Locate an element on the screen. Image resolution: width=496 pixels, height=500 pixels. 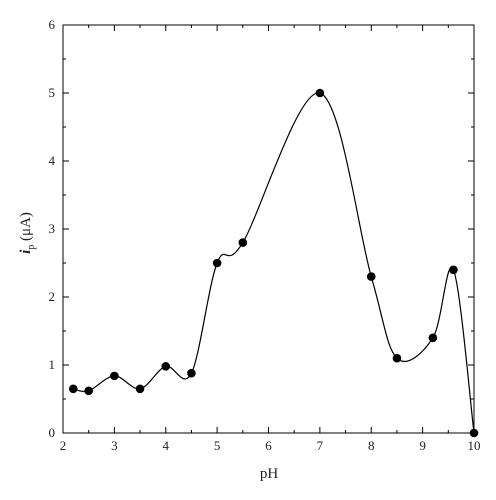
x-axis-label: pH is located at coordinates (269, 474).